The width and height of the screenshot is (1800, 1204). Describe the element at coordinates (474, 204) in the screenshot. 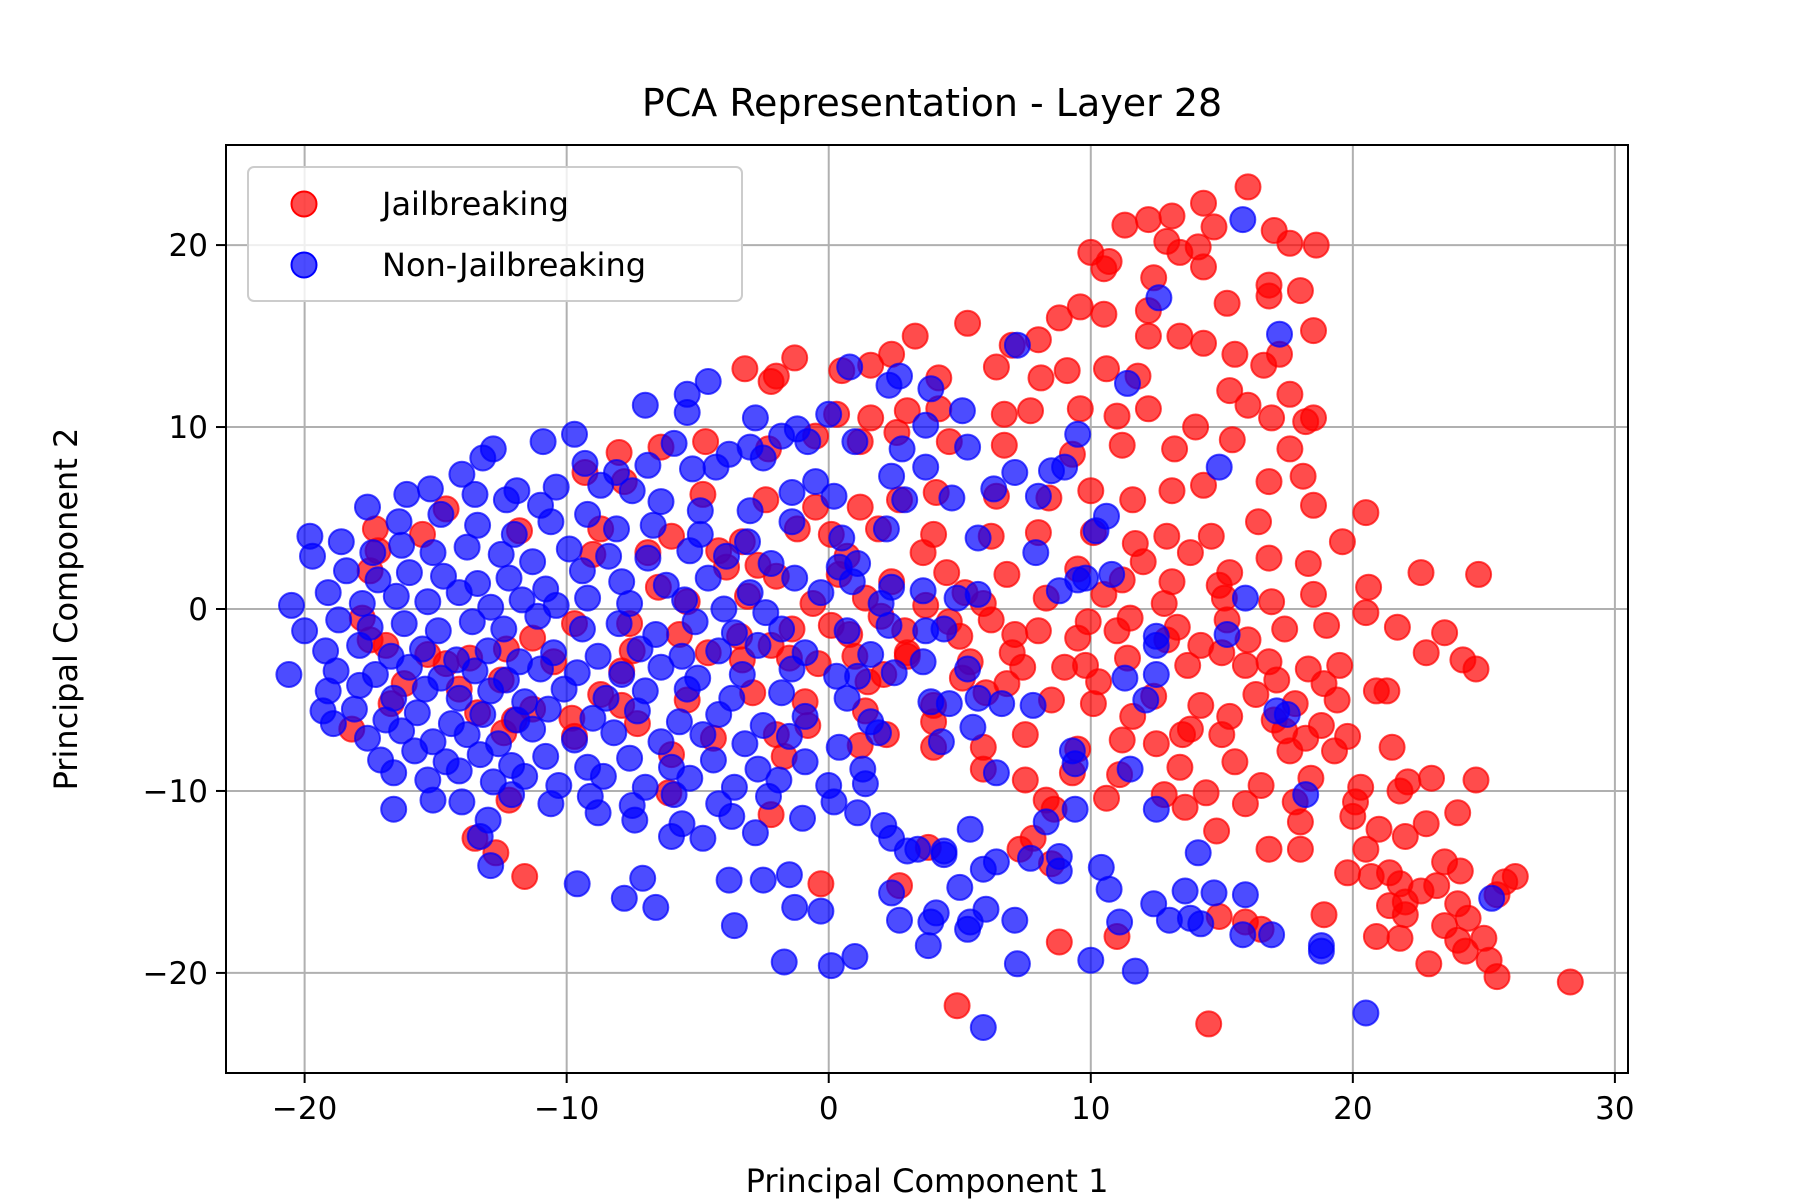

I see `legend-label-jailbreaking: Jailbreaking` at that location.